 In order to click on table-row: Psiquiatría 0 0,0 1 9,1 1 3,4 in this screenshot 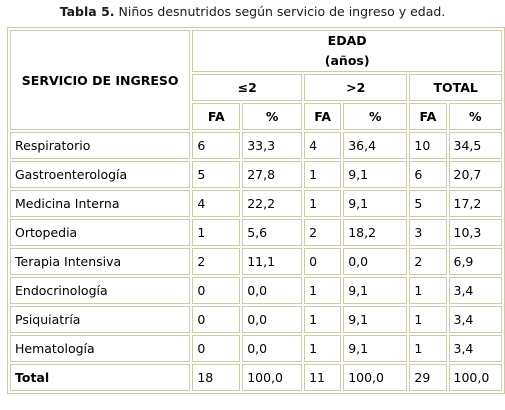, I will do `click(256, 319)`.